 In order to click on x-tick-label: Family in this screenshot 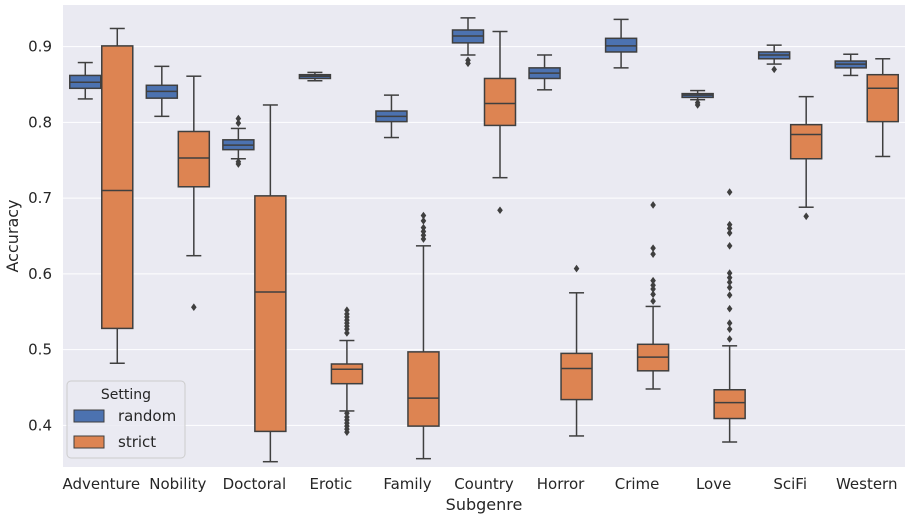, I will do `click(407, 484)`.